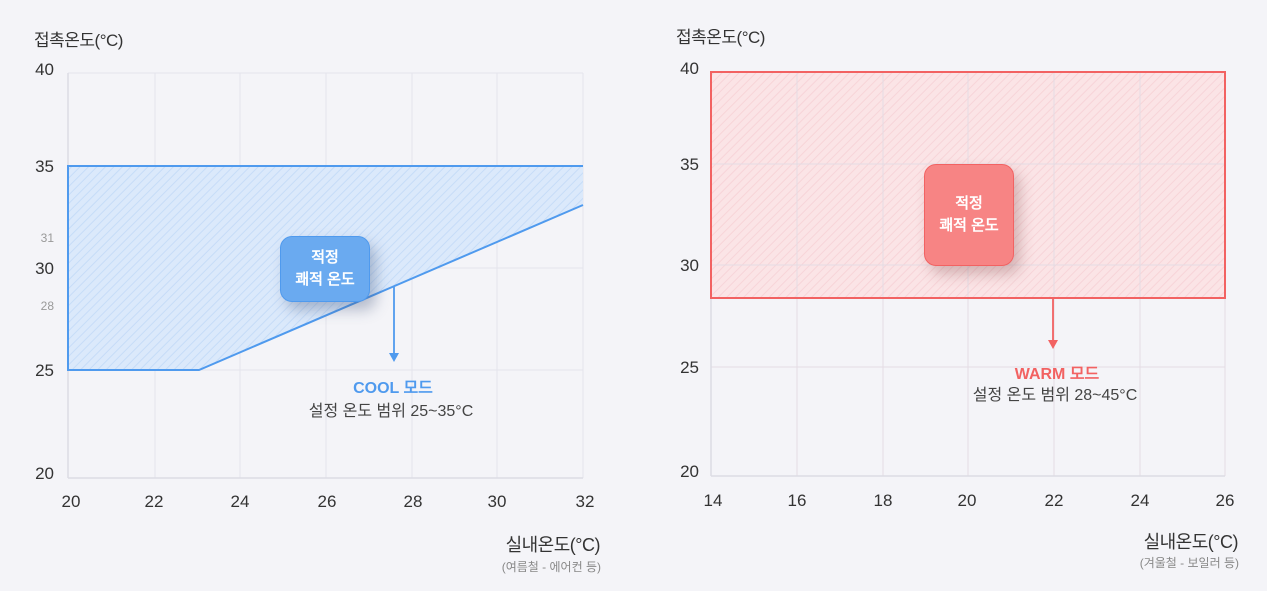  I want to click on mode-title: COOL 모드, so click(393, 388).